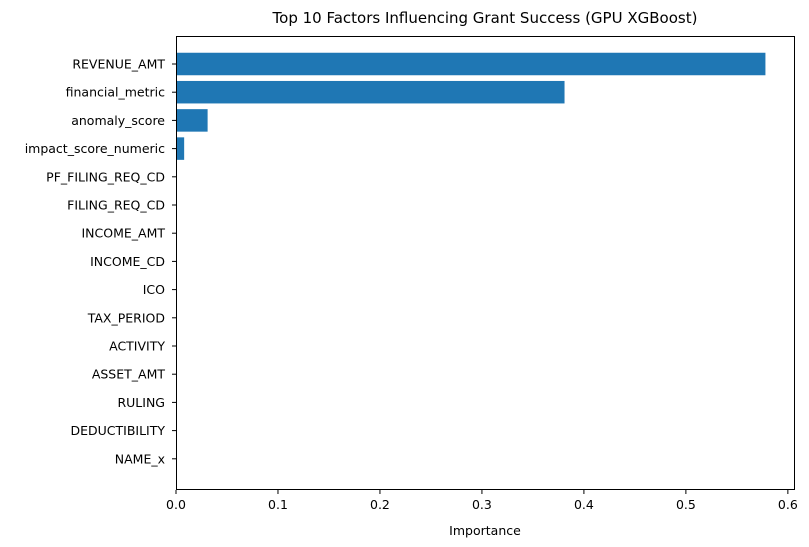  Describe the element at coordinates (584, 504) in the screenshot. I see `x-tick-label: 0.4` at that location.